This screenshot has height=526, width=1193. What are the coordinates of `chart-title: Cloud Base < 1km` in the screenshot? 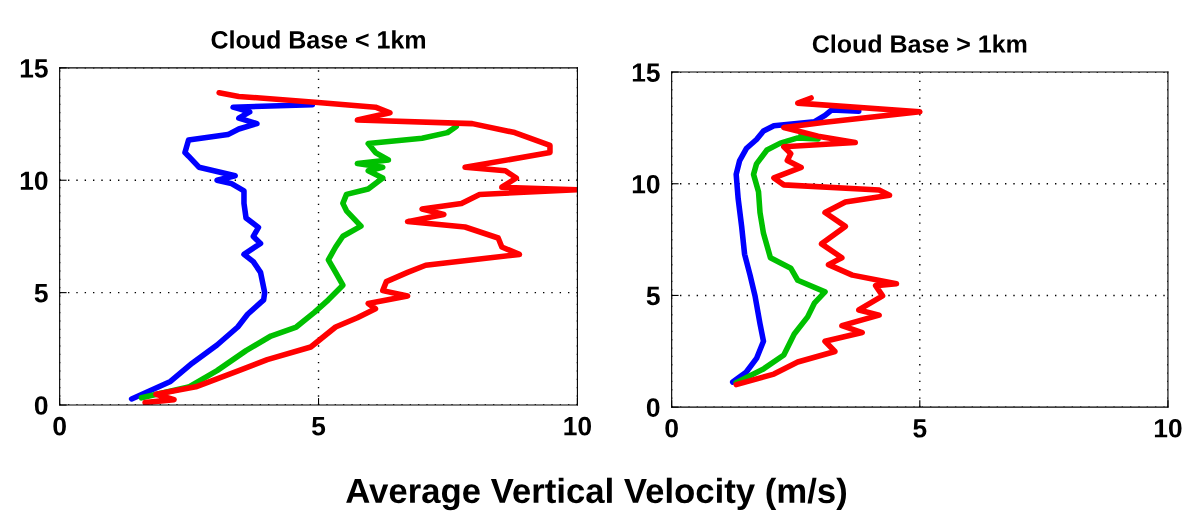 It's located at (318, 39).